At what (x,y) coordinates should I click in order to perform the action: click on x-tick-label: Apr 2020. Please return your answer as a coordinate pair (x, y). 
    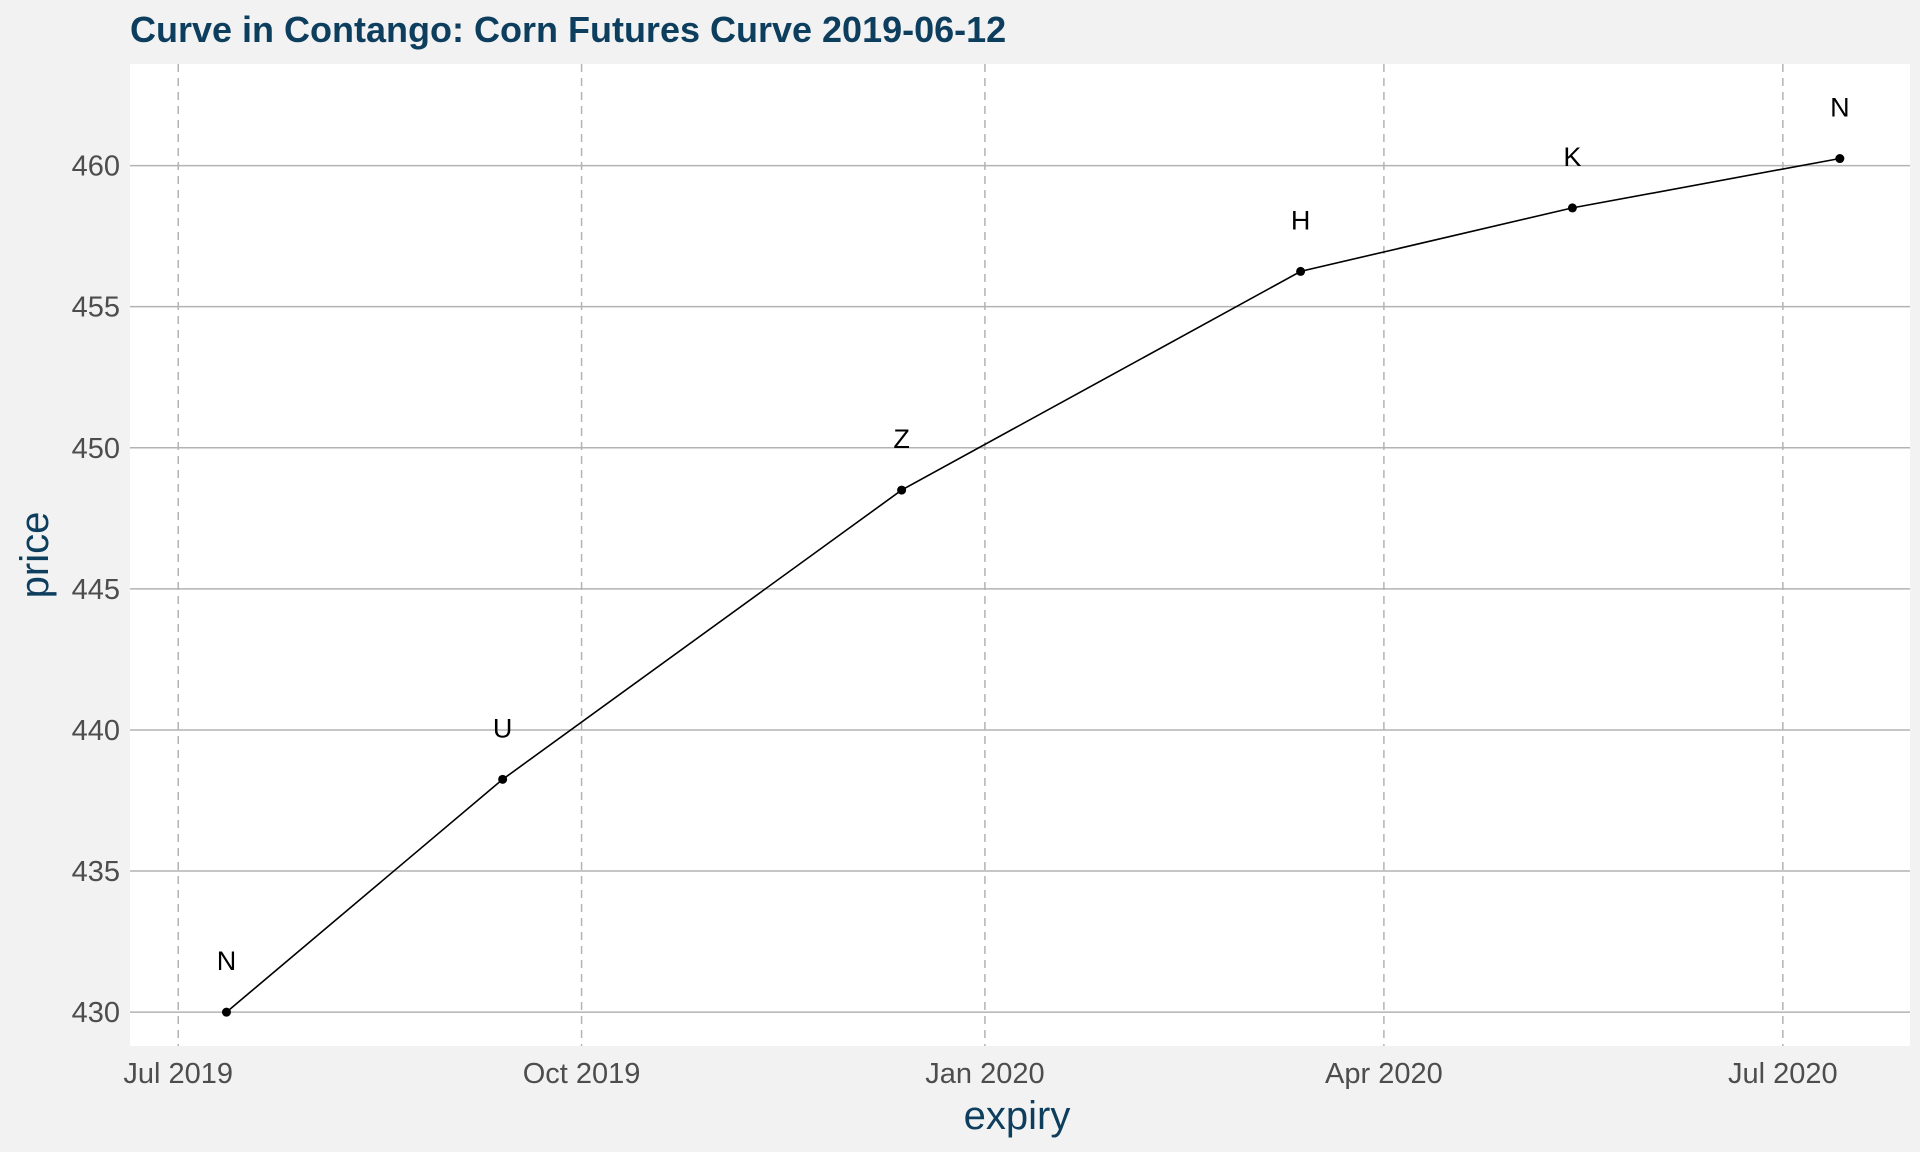
    Looking at the image, I should click on (1384, 1074).